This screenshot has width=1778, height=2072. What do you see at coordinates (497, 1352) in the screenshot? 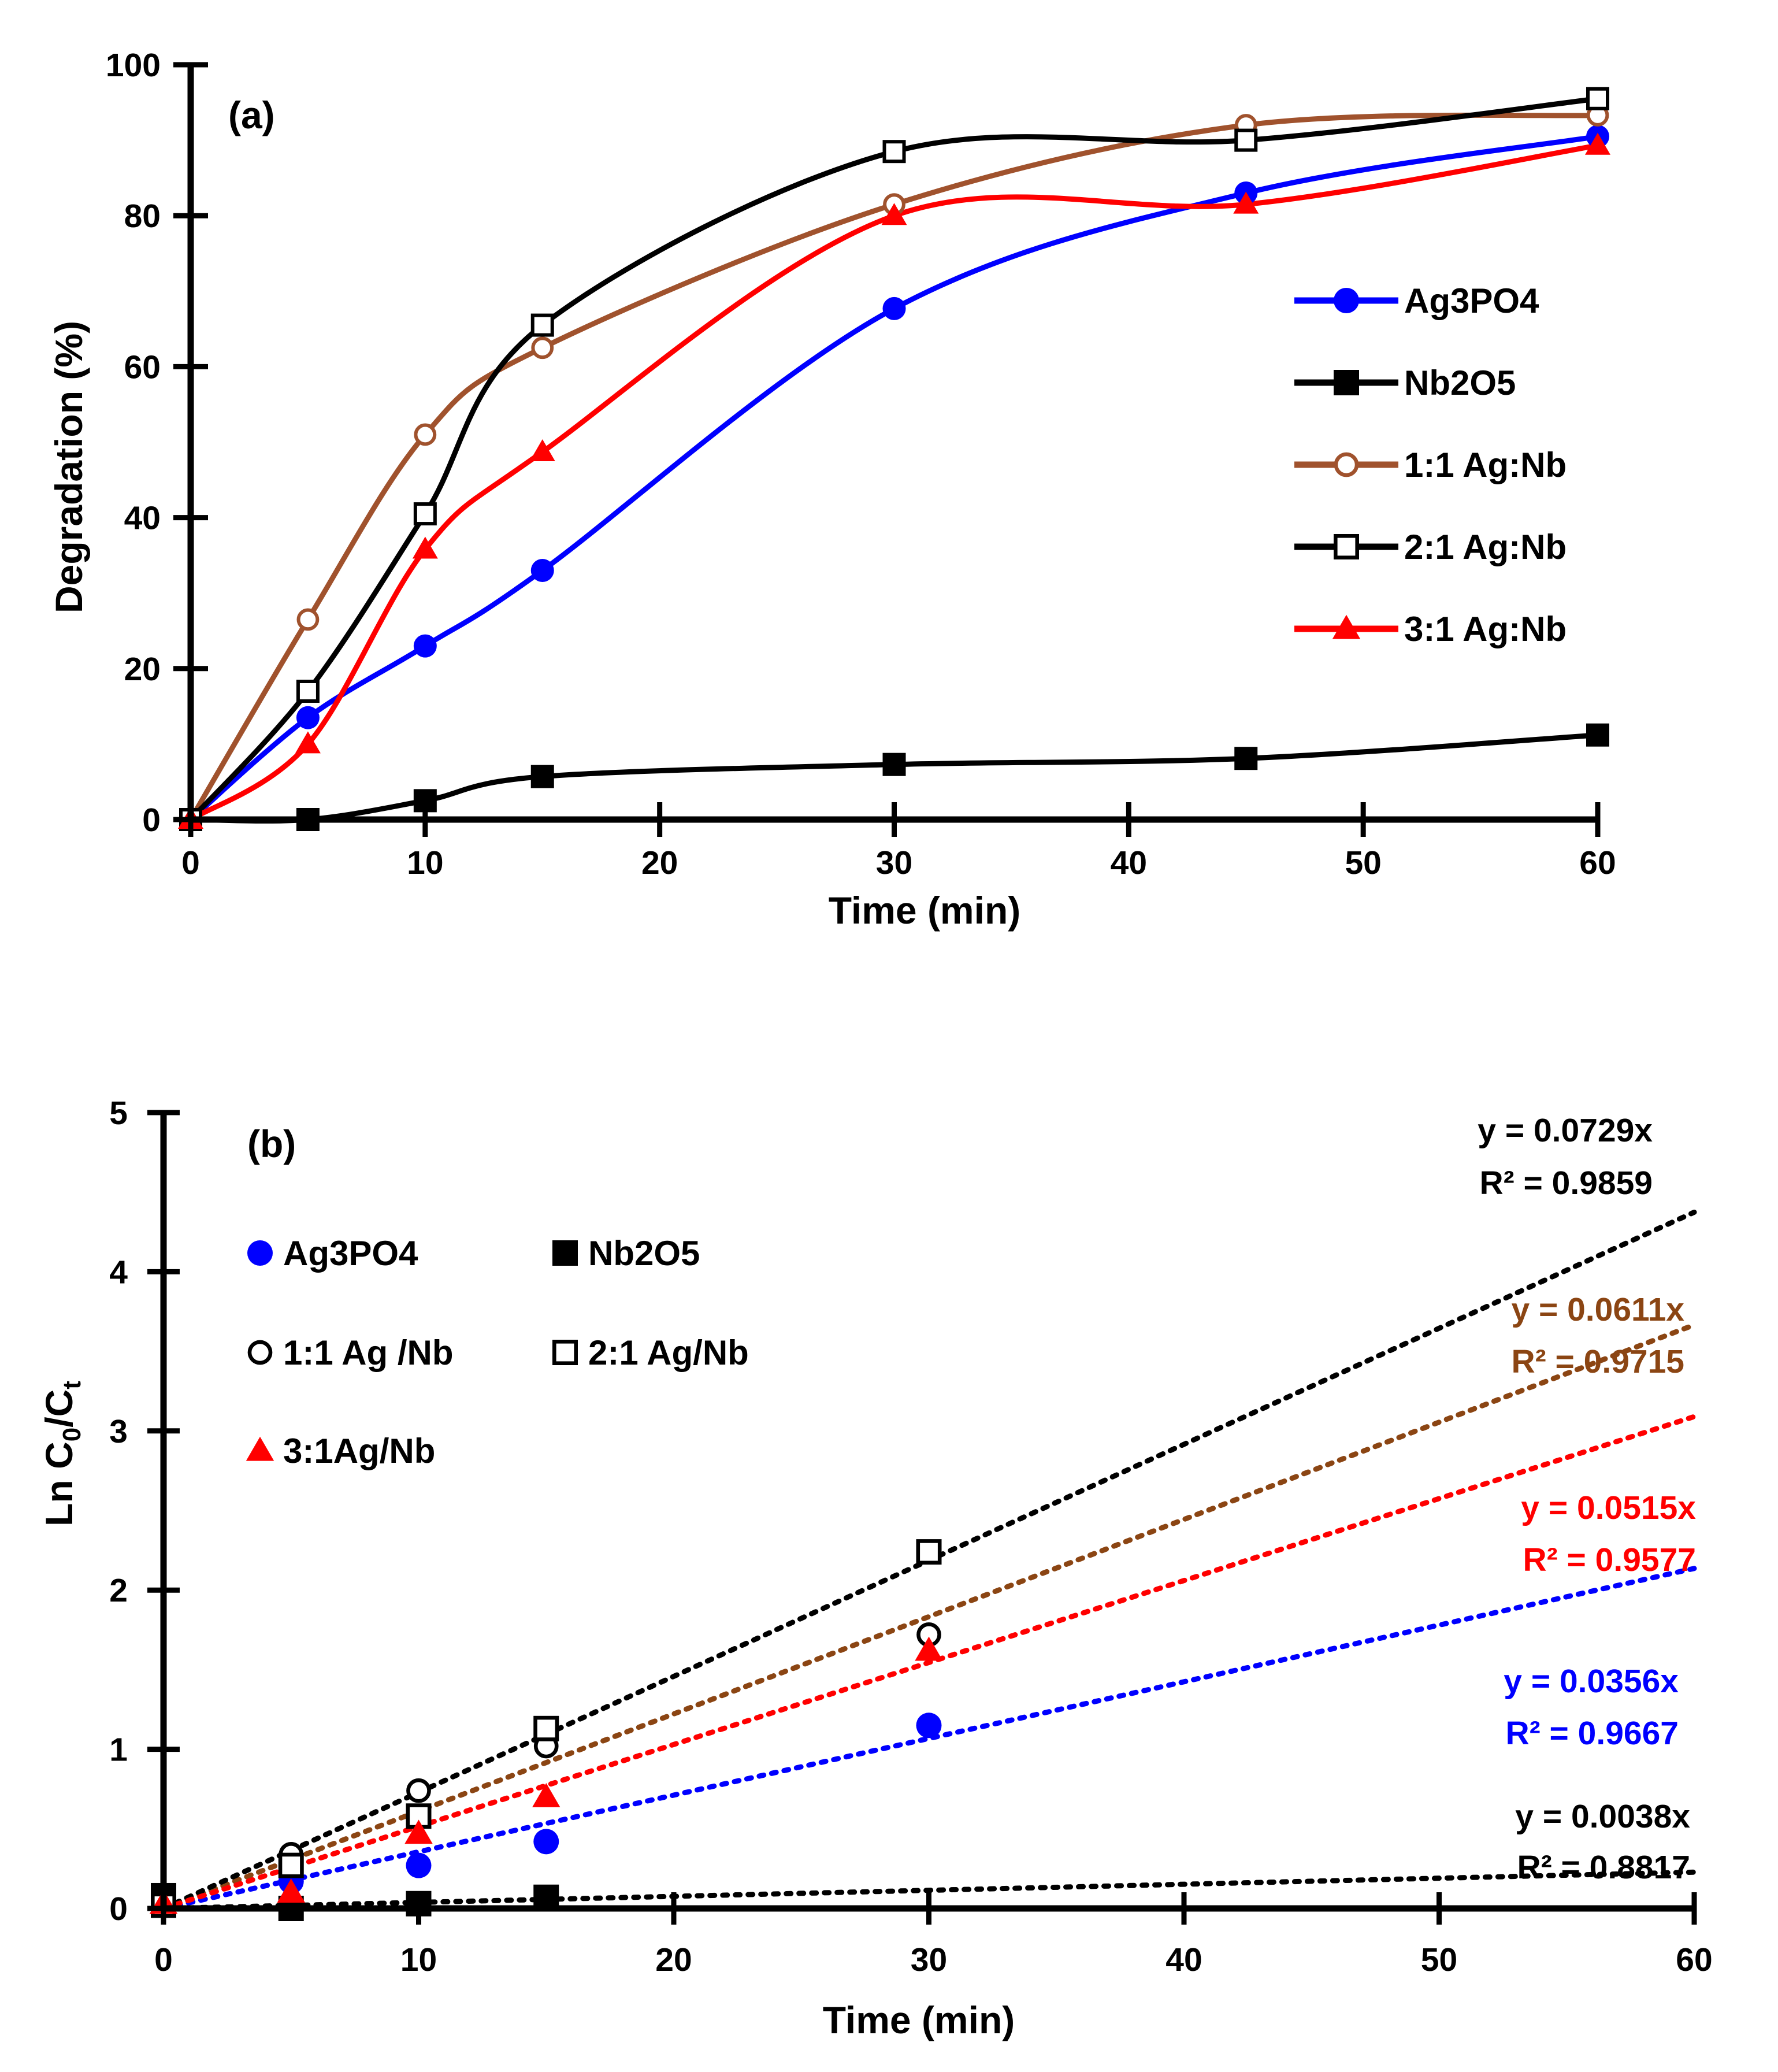
I see `chart-b-legend: Ag3PO4 Nb2O5 1:1 Ag /Nb 2:1 Ag/Nb 3:1Ag/Nb` at bounding box center [497, 1352].